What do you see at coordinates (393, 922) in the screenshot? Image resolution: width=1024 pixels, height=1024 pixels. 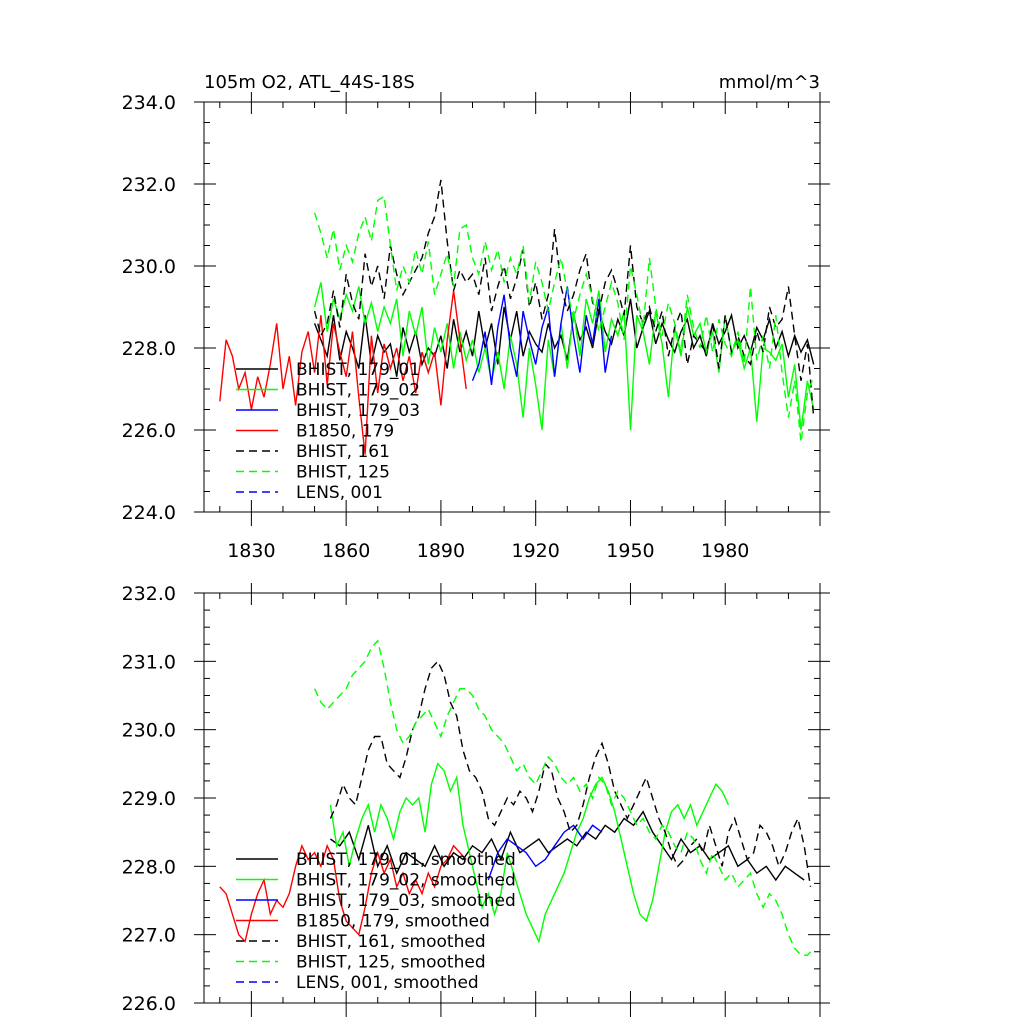 I see `legend-label: B1850, 179, smoothed` at bounding box center [393, 922].